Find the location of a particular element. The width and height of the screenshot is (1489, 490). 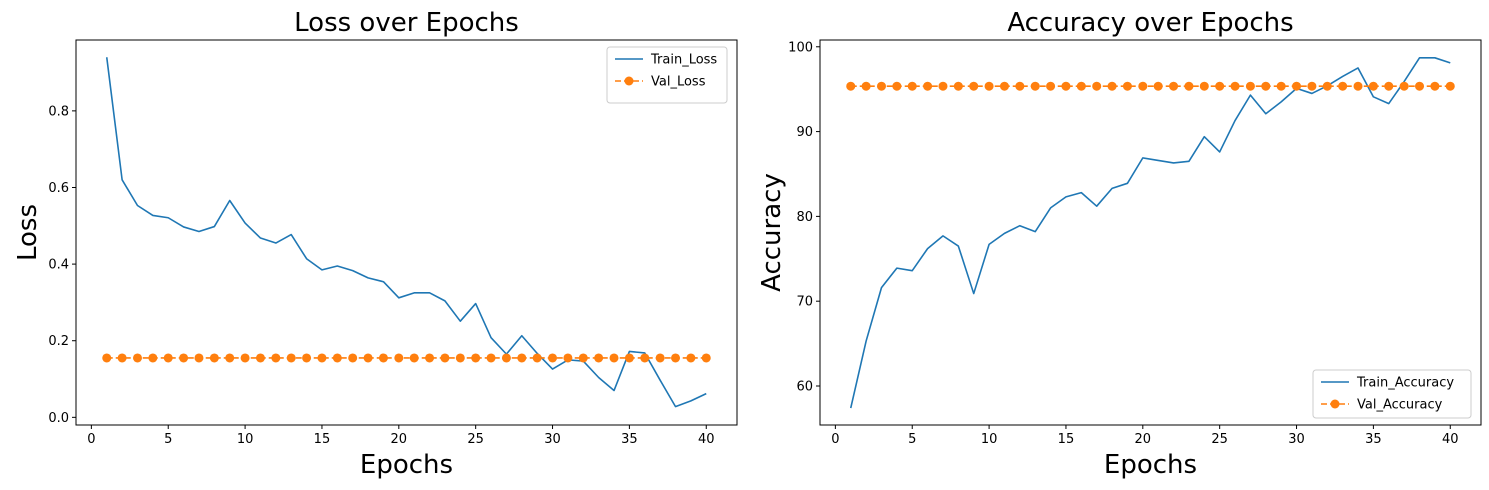

y-tick-label: 0.6 is located at coordinates (58, 188).